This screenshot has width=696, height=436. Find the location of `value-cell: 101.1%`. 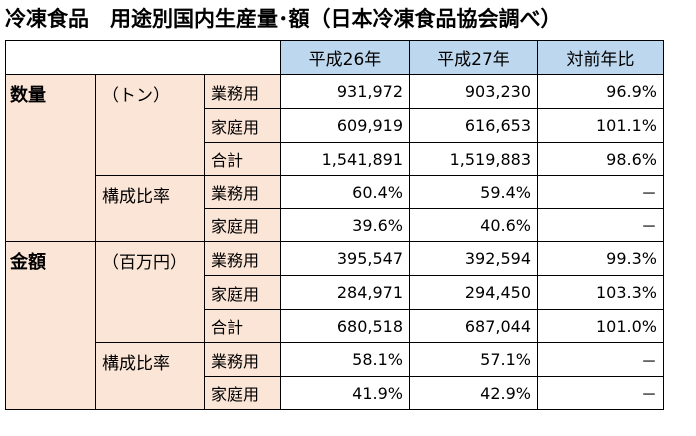

value-cell: 101.1% is located at coordinates (600, 125).